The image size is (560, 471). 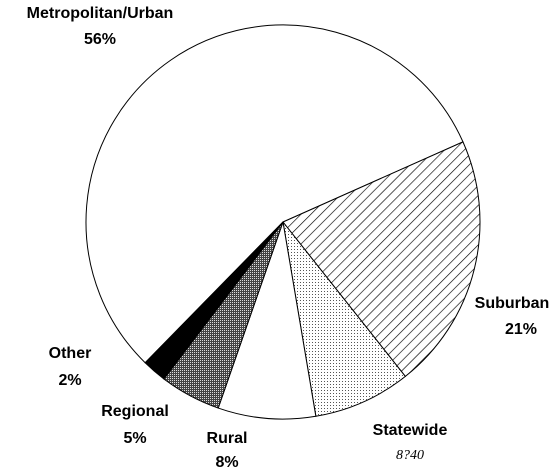 I want to click on slice-label: Other, so click(x=70, y=353).